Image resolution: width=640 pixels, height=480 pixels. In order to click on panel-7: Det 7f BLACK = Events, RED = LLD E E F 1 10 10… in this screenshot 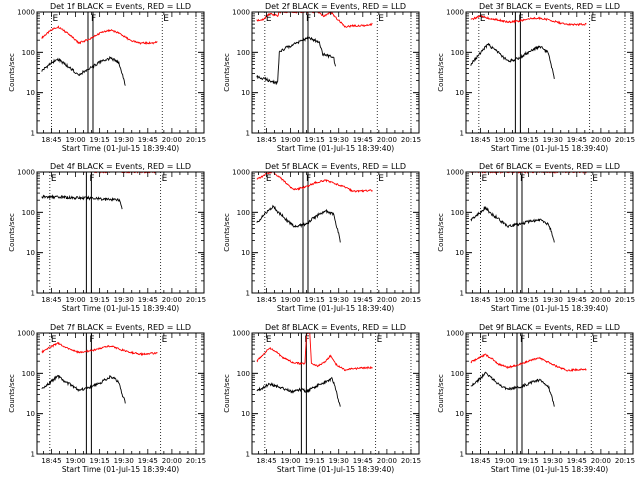, I will do `click(107, 398)`.